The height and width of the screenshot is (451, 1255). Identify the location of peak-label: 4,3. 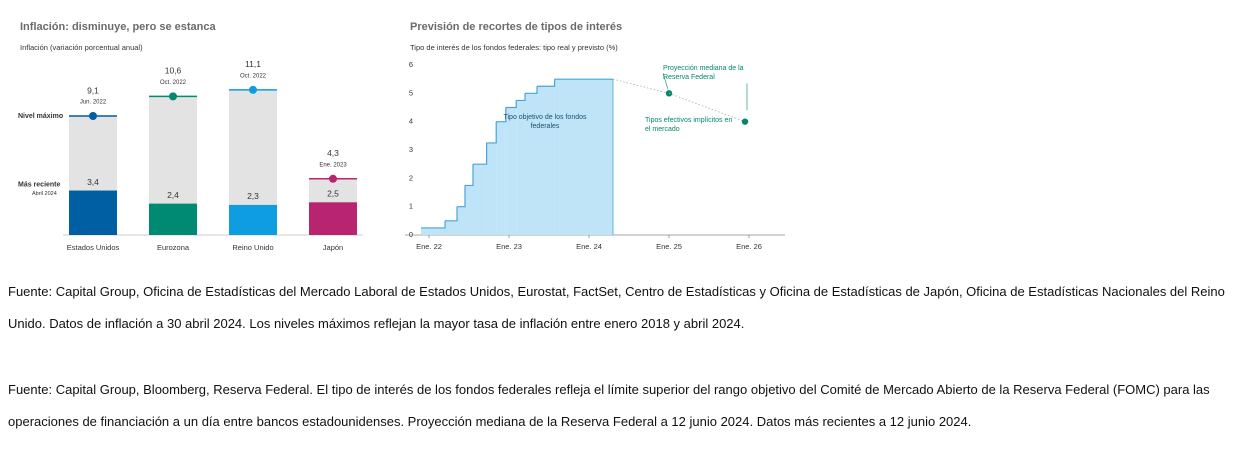
(333, 153).